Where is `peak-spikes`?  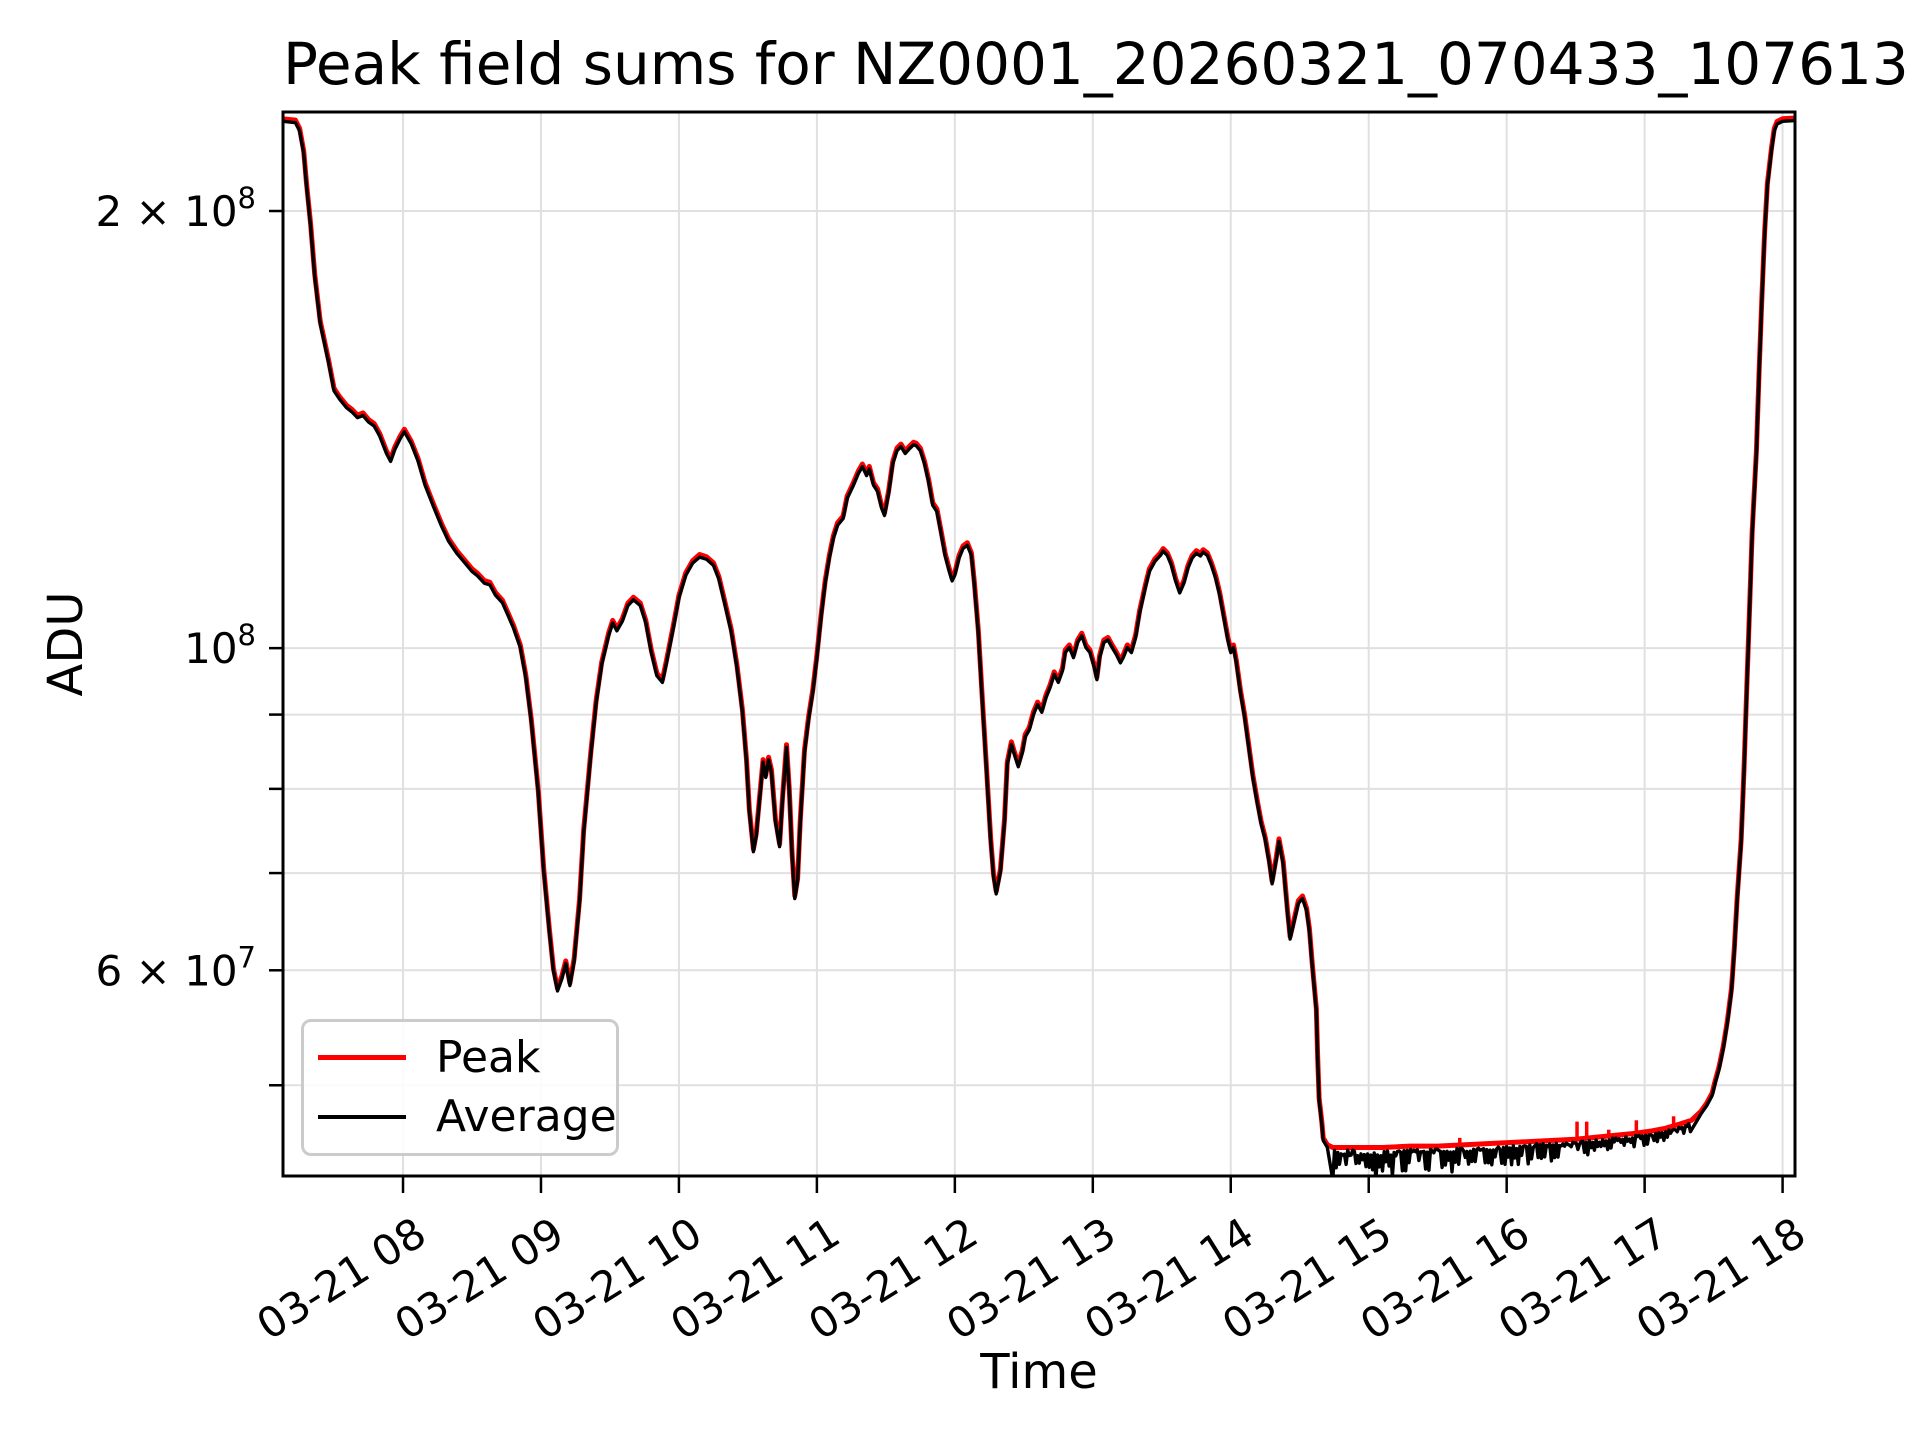 peak-spikes is located at coordinates (1567, 1131).